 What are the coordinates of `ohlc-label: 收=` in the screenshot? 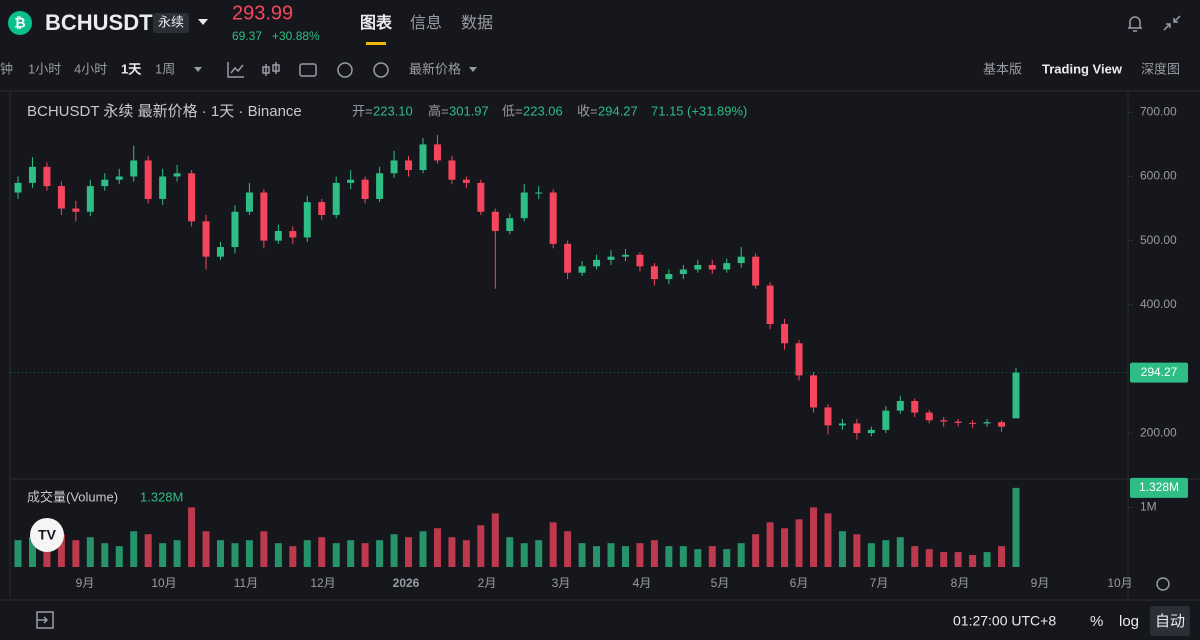 It's located at (587, 110).